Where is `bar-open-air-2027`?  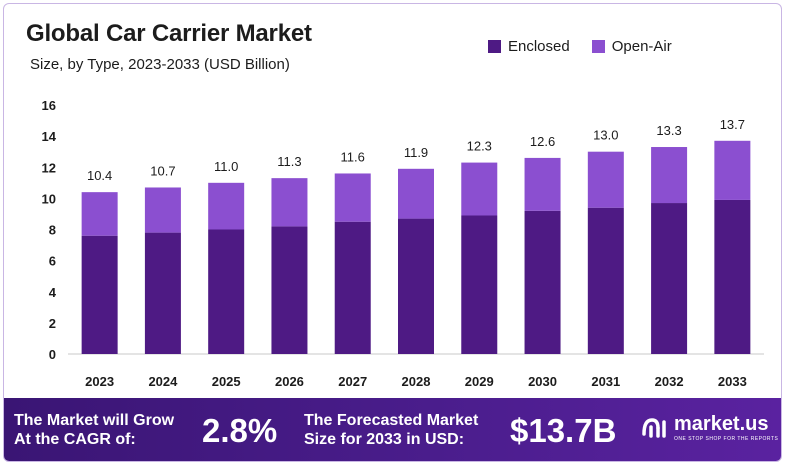
bar-open-air-2027 is located at coordinates (352, 197).